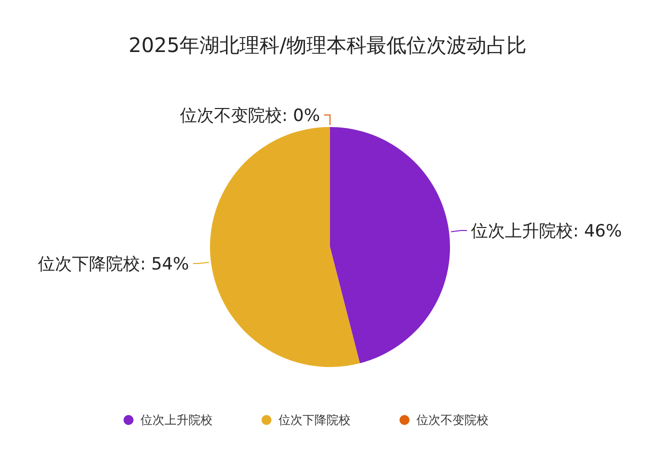  I want to click on legend-label: 位次不变院校, so click(452, 420).